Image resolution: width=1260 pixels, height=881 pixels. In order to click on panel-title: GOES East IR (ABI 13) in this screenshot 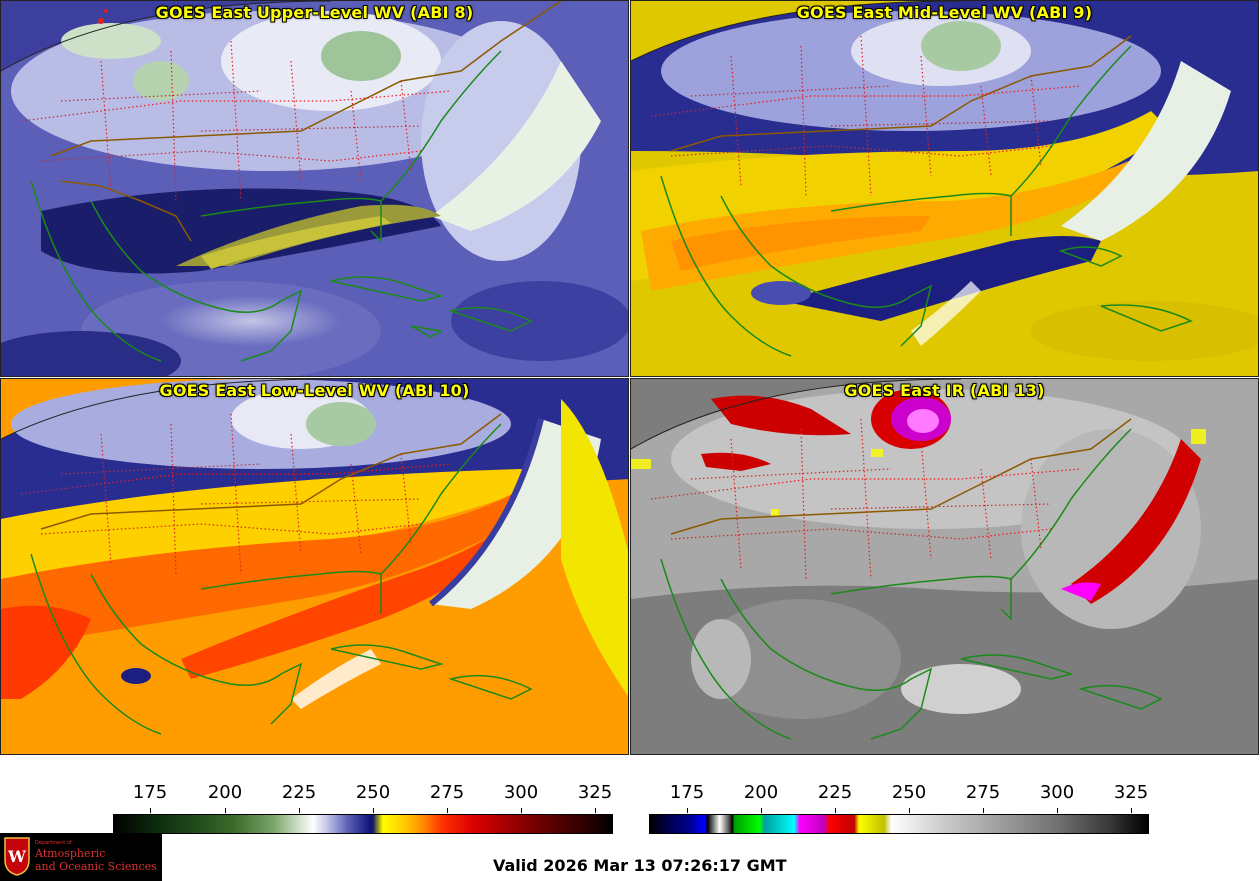, I will do `click(944, 390)`.